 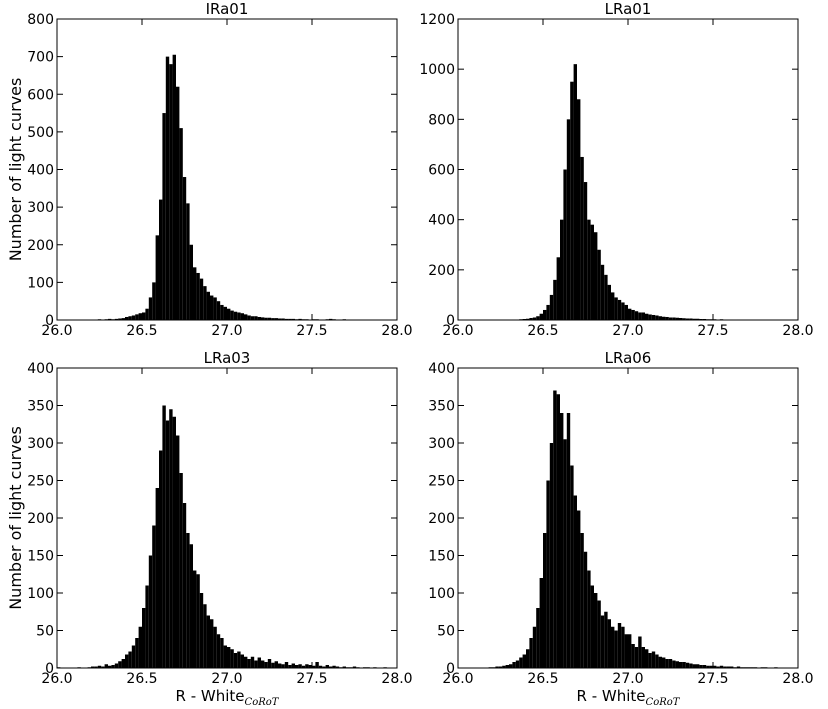 I want to click on y-tick-label: 200, so click(x=441, y=519).